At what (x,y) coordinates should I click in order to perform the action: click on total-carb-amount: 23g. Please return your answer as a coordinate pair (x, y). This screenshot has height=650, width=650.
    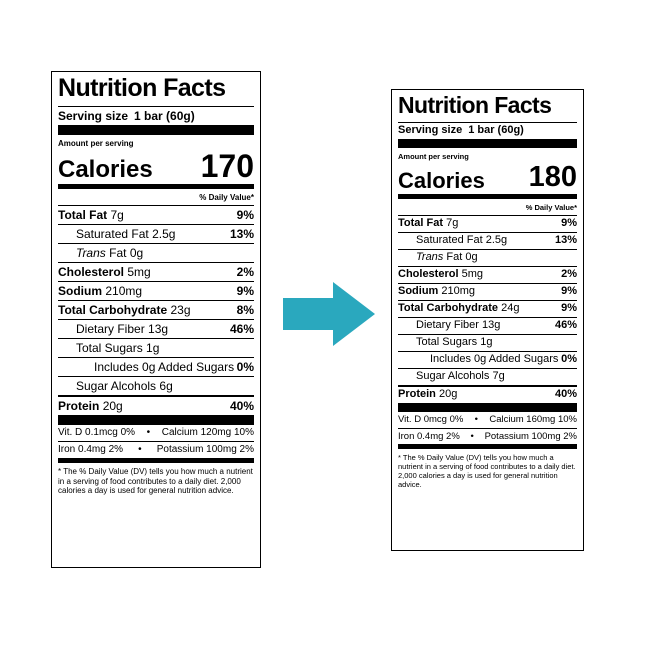
    Looking at the image, I should click on (180, 310).